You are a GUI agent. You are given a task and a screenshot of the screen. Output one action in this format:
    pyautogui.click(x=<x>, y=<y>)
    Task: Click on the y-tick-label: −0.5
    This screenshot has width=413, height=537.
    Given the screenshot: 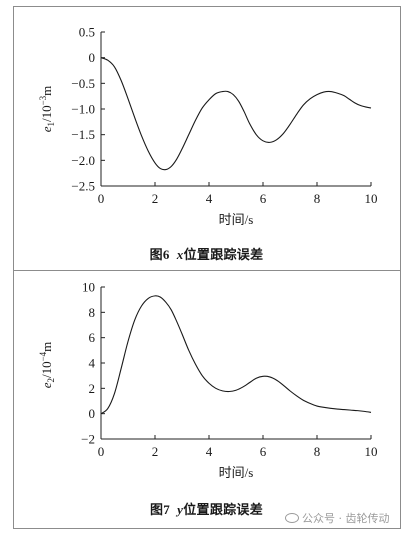 What is the action you would take?
    pyautogui.click(x=83, y=83)
    